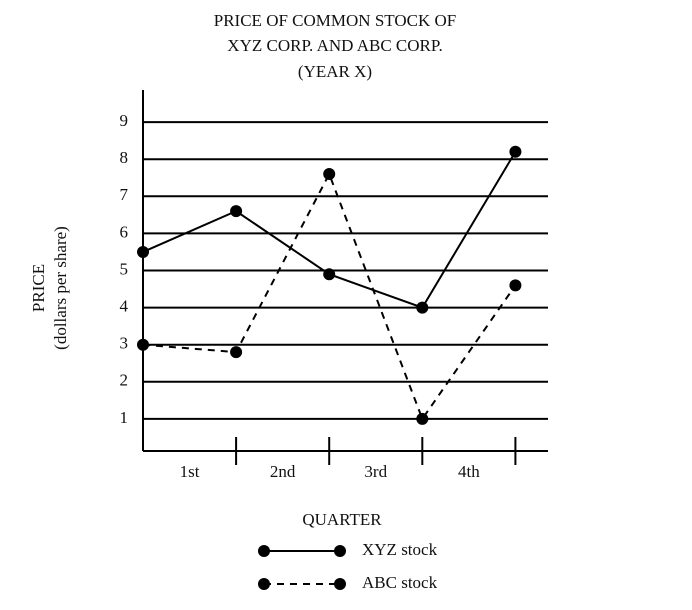 Image resolution: width=692 pixels, height=610 pixels. Describe the element at coordinates (124, 343) in the screenshot. I see `y-tick-label: 3` at that location.